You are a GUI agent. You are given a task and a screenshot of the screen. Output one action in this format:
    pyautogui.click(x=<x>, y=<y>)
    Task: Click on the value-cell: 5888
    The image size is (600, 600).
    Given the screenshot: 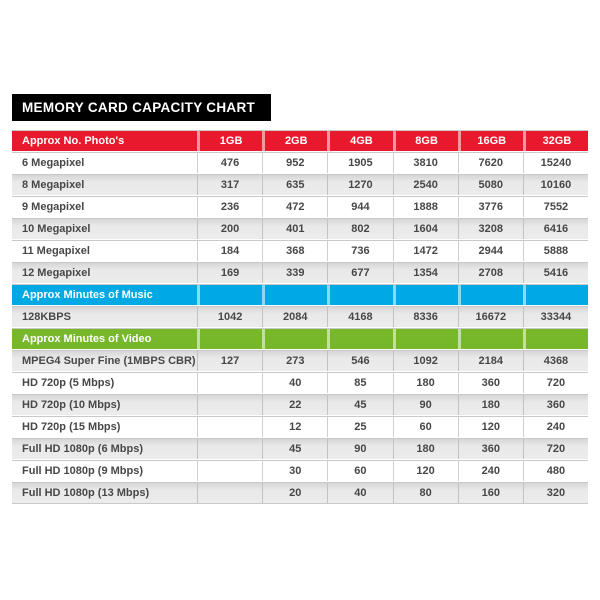 What is the action you would take?
    pyautogui.click(x=555, y=251)
    